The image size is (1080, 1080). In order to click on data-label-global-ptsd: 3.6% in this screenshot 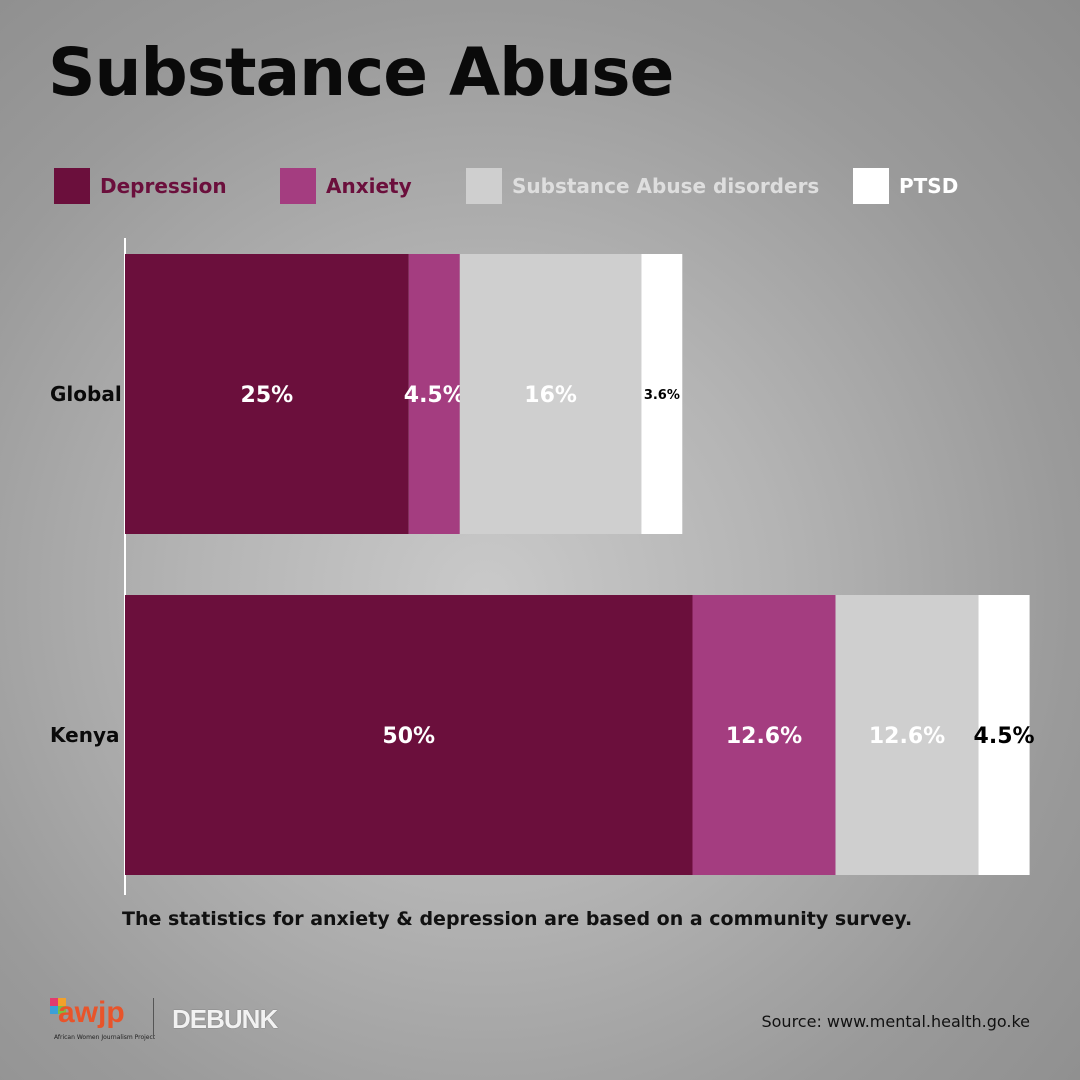, I will do `click(662, 395)`.